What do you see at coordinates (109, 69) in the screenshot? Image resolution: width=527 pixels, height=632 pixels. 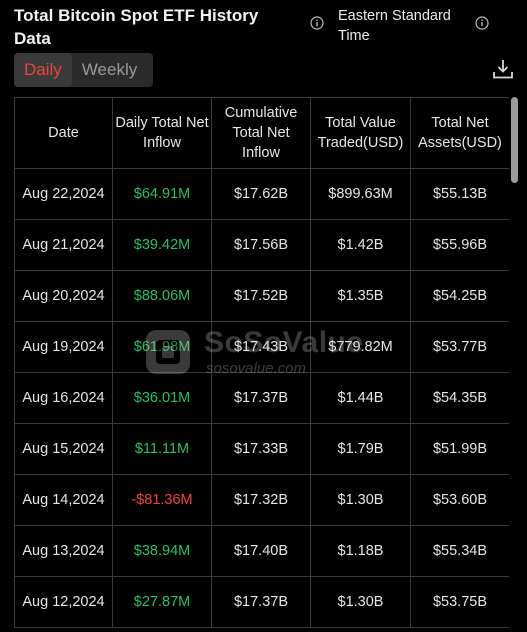 I see `tab-weekly: Weekly` at bounding box center [109, 69].